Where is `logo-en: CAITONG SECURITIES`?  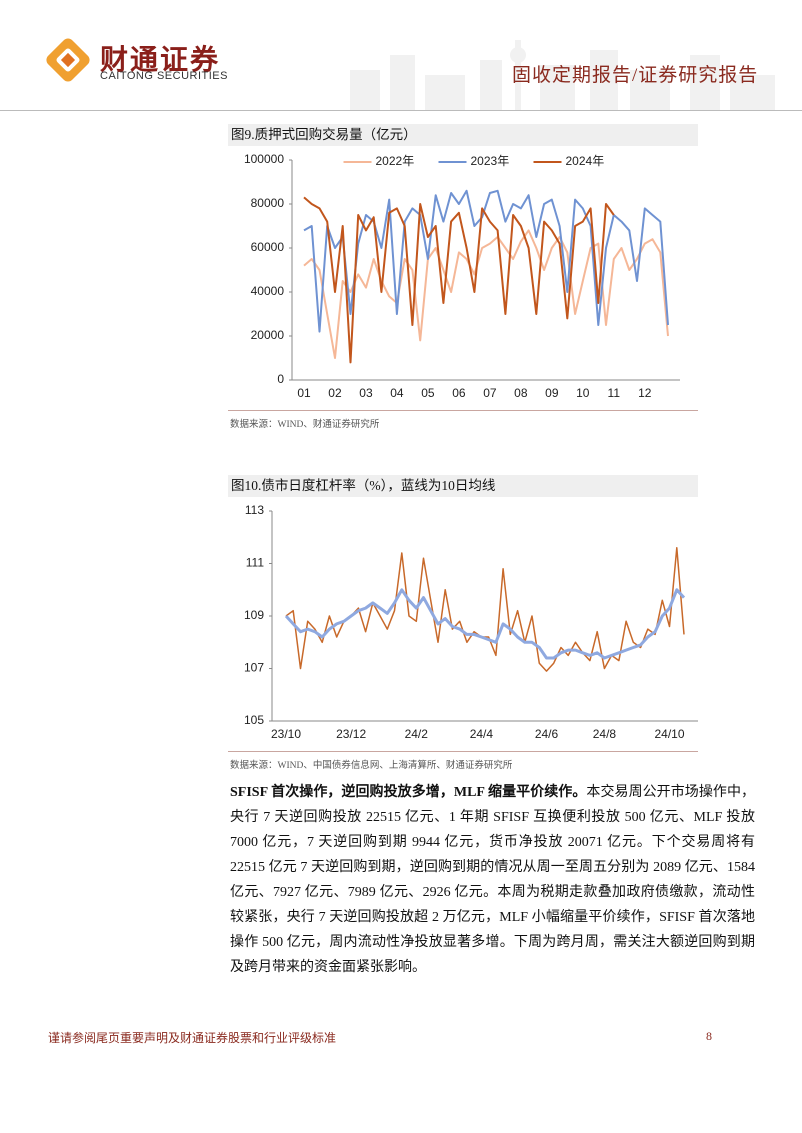 logo-en: CAITONG SECURITIES is located at coordinates (164, 76).